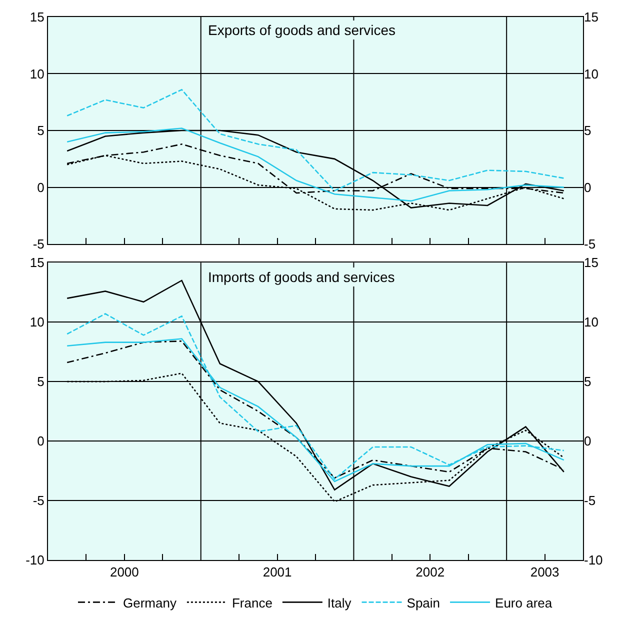 The height and width of the screenshot is (625, 621). What do you see at coordinates (124, 572) in the screenshot?
I see `x-tick-label: 2000` at bounding box center [124, 572].